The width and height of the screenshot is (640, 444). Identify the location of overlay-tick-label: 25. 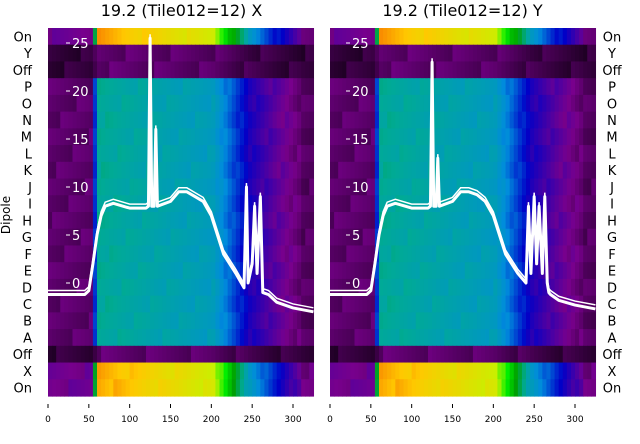
(360, 44).